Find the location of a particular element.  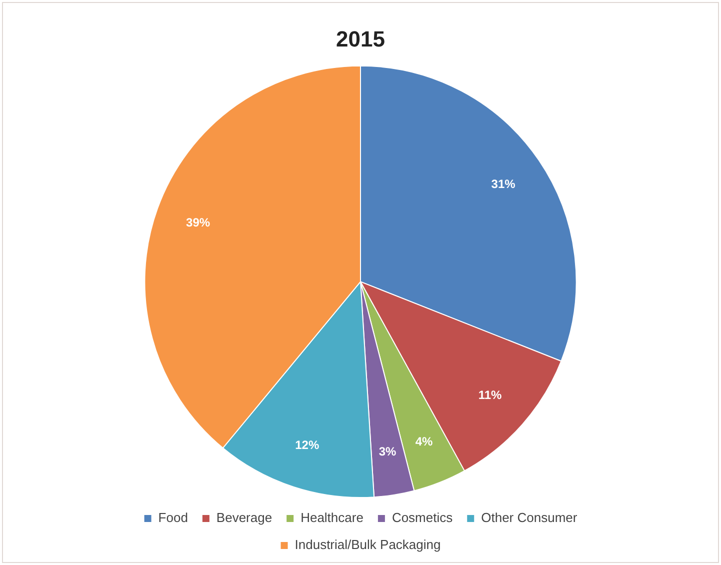

data-label: 12% is located at coordinates (307, 445).